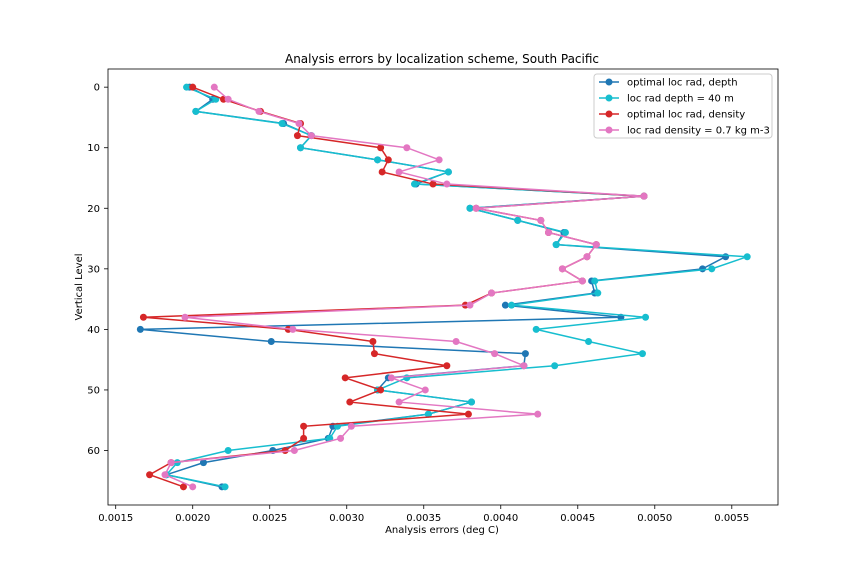 The height and width of the screenshot is (580, 864). I want to click on x-tick-label: 0.0020, so click(192, 518).